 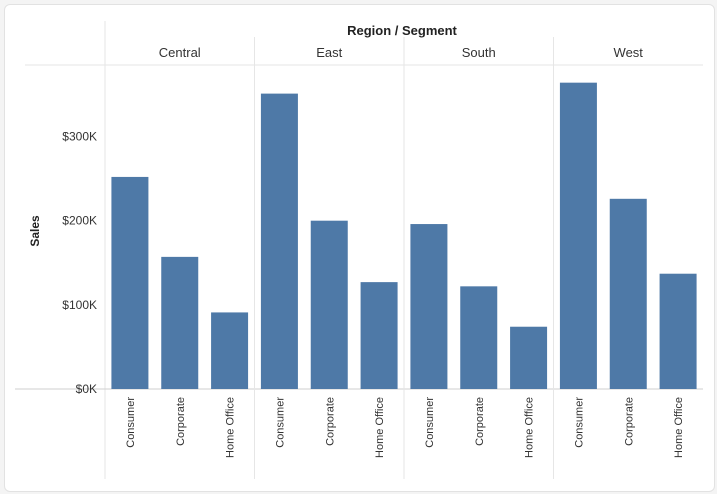 What do you see at coordinates (86, 389) in the screenshot?
I see `y-tick-label: $0K` at bounding box center [86, 389].